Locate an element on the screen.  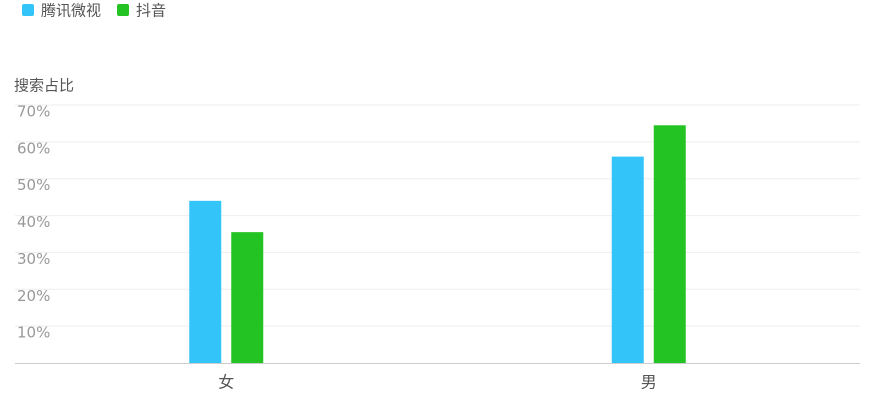
y-tick-label: 60% is located at coordinates (33, 148).